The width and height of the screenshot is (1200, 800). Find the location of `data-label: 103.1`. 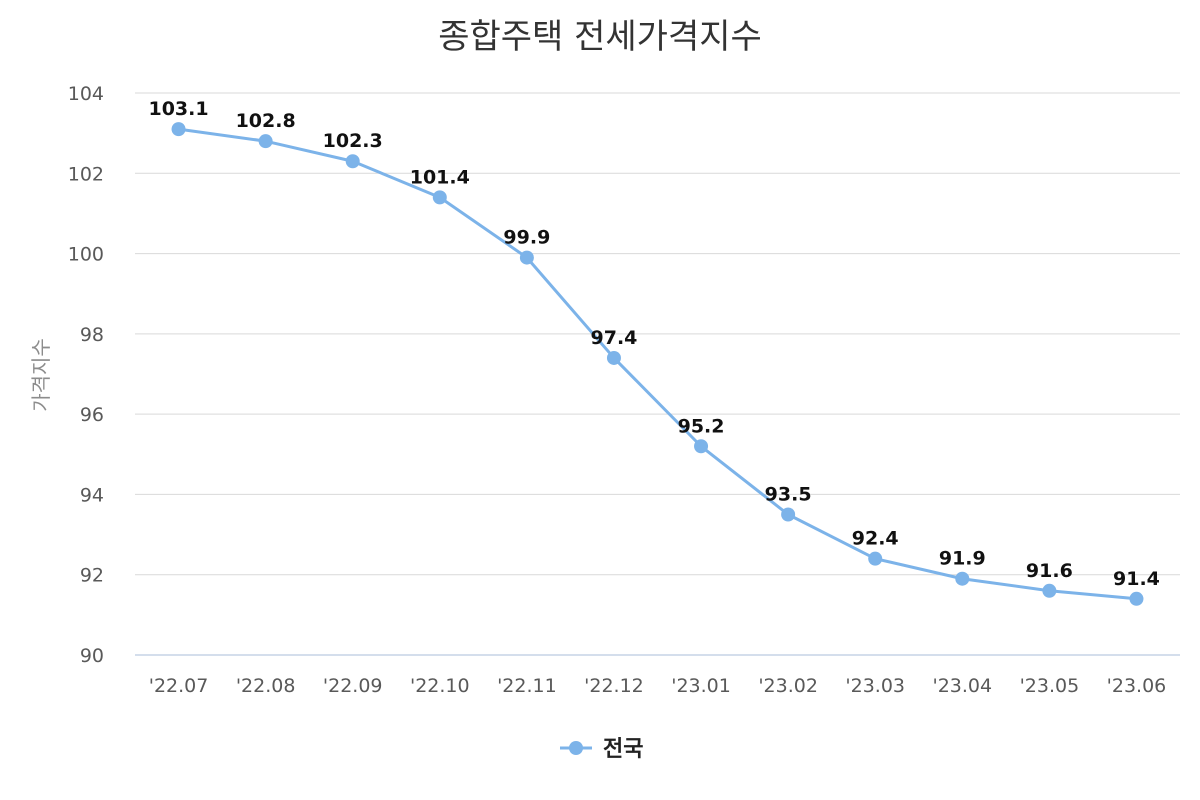

data-label: 103.1 is located at coordinates (178, 109).